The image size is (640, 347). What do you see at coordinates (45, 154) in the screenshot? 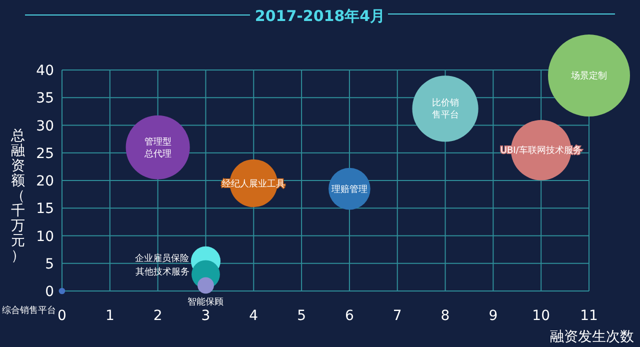
I see `y-tick-label: 25` at bounding box center [45, 154].